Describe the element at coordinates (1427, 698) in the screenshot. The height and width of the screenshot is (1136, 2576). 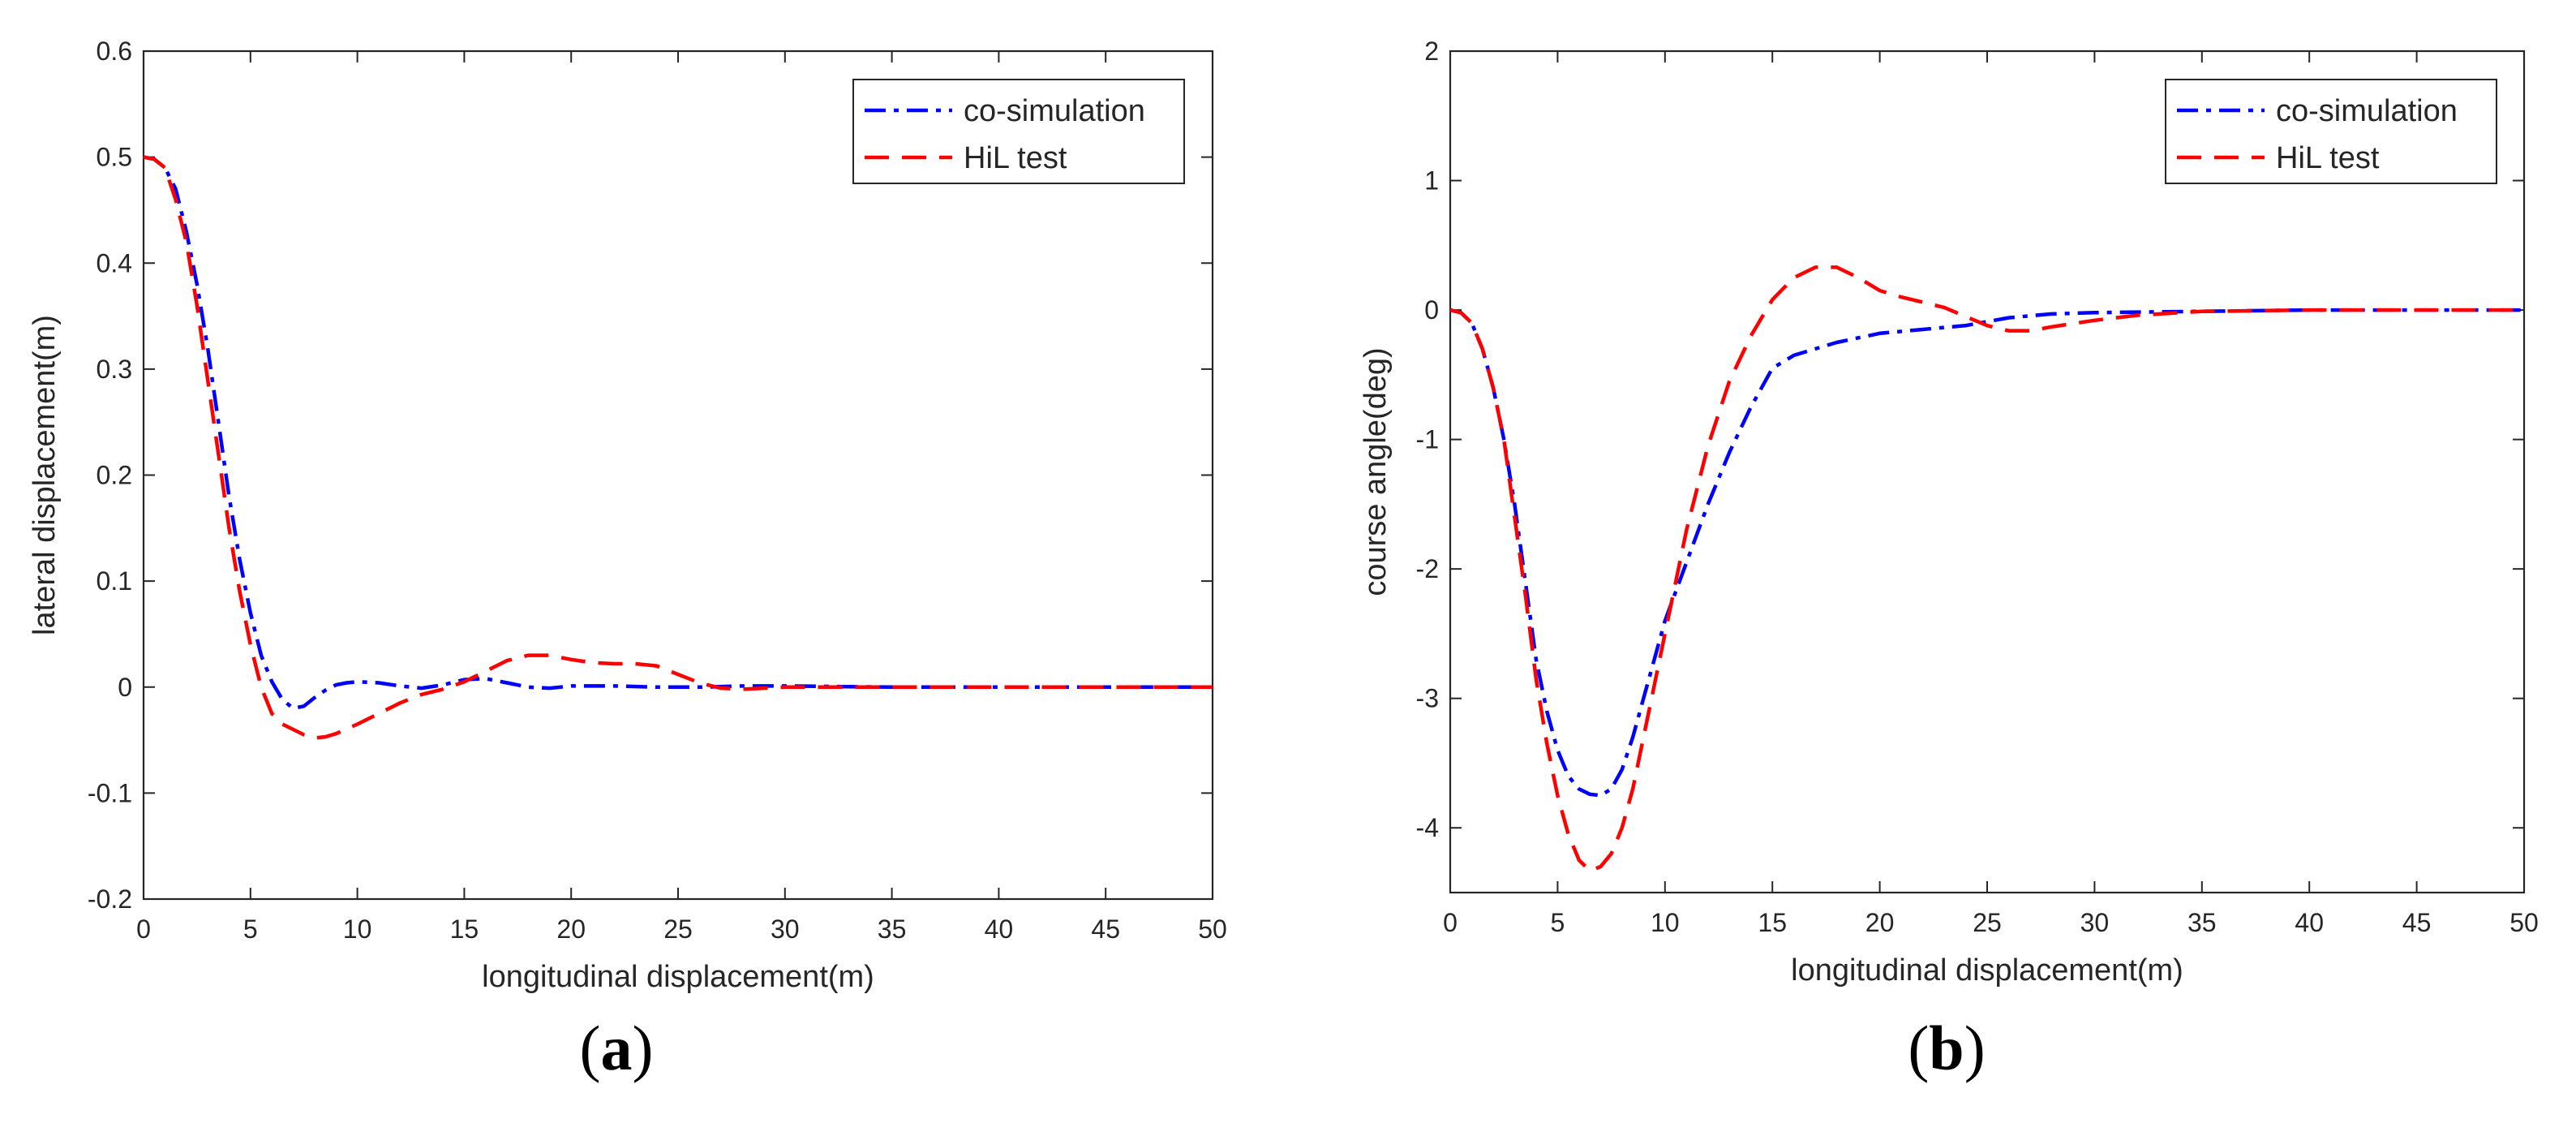
I see `y-tick-label: -3` at that location.